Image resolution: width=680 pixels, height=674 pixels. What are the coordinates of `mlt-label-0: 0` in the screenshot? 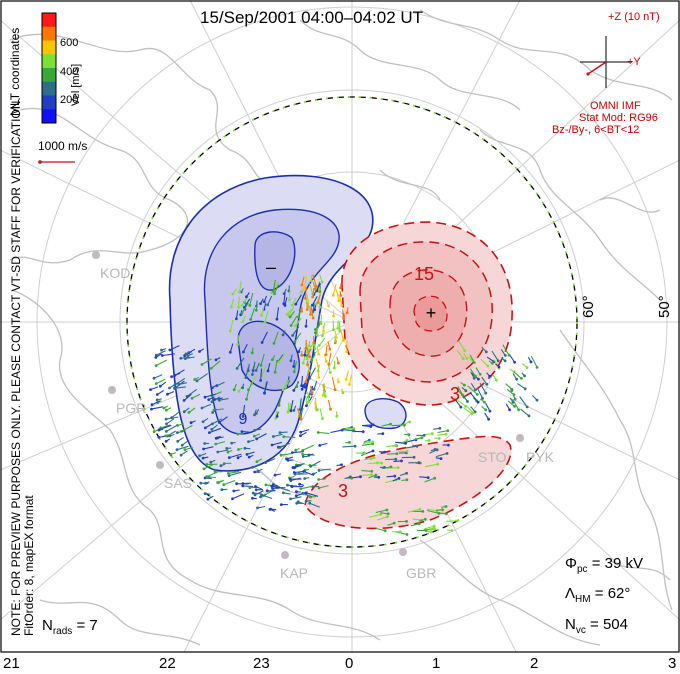 It's located at (349, 663).